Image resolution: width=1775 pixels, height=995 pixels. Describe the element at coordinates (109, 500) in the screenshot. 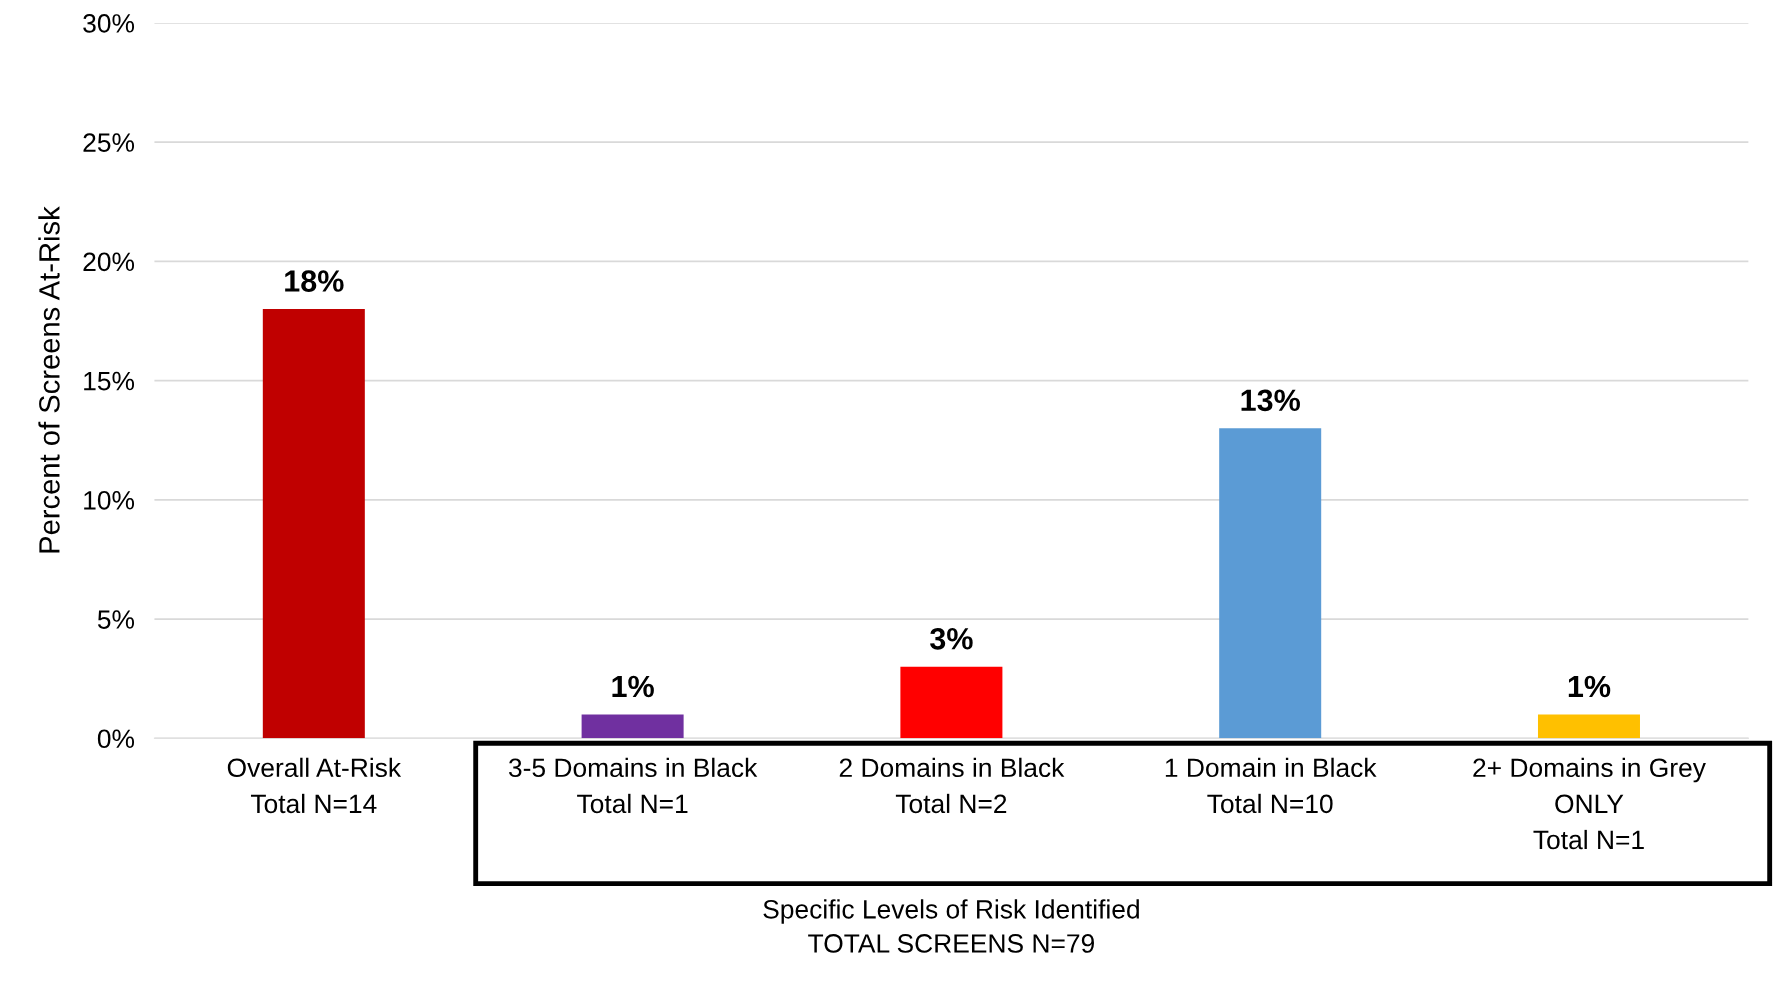

I see `y-tick-label: 10%` at that location.